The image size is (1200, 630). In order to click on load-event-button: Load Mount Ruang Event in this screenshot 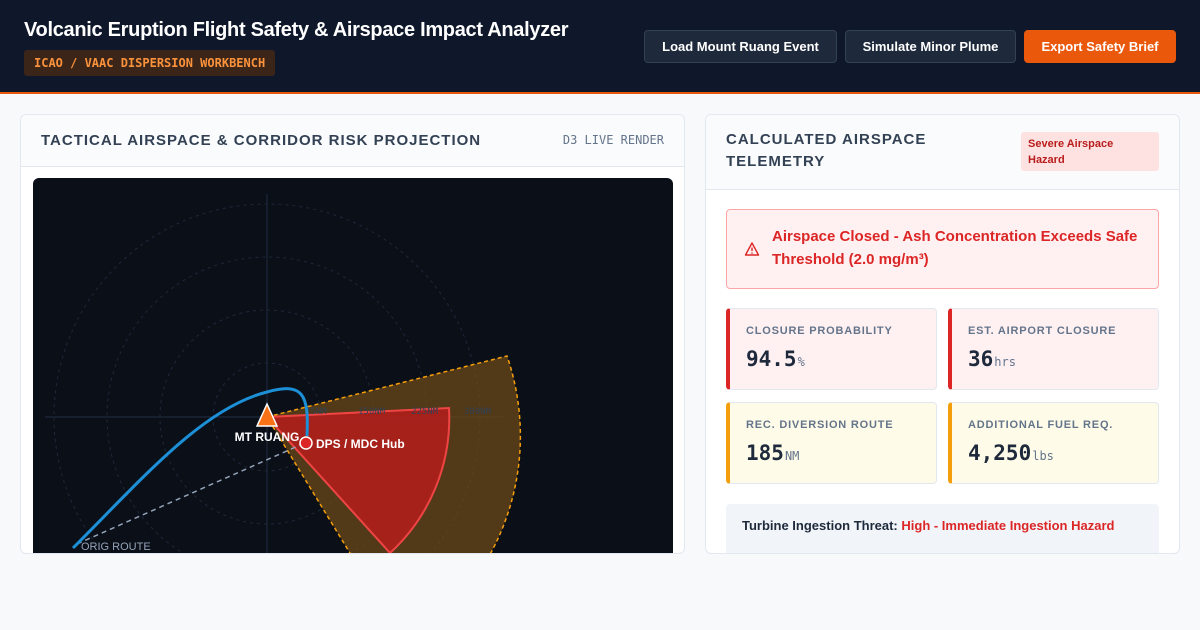, I will do `click(740, 46)`.